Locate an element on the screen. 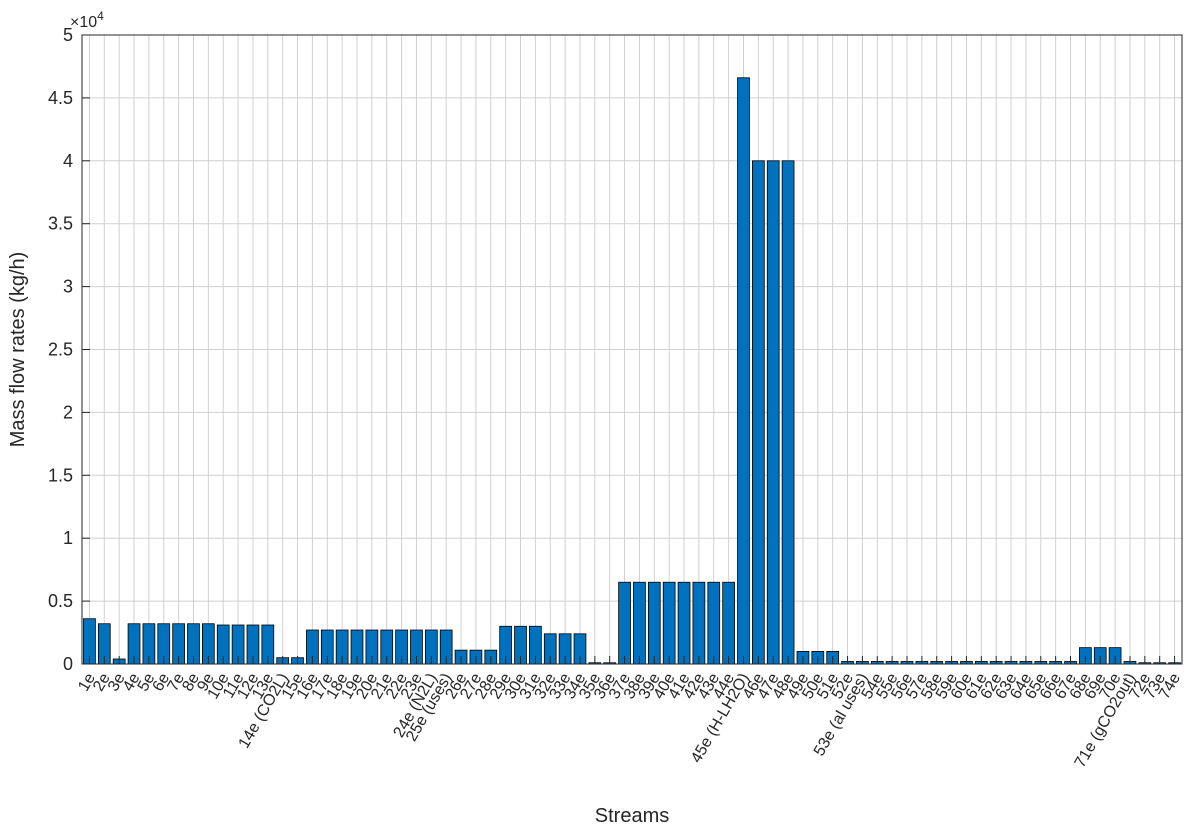 Image resolution: width=1202 pixels, height=831 pixels. bar-48e is located at coordinates (788, 412).